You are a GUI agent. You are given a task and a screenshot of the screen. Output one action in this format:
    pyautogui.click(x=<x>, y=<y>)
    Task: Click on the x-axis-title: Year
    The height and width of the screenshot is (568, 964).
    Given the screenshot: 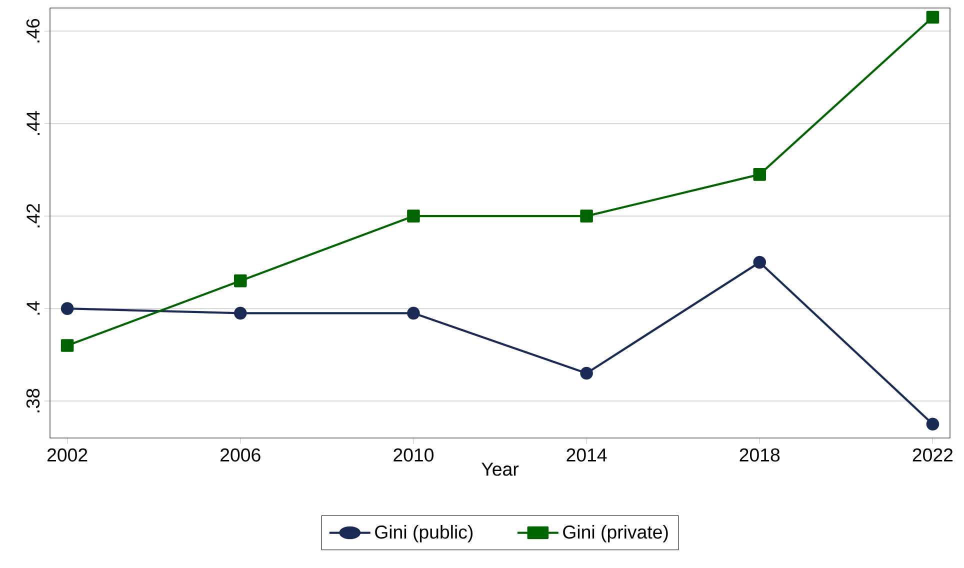 What is the action you would take?
    pyautogui.click(x=500, y=469)
    